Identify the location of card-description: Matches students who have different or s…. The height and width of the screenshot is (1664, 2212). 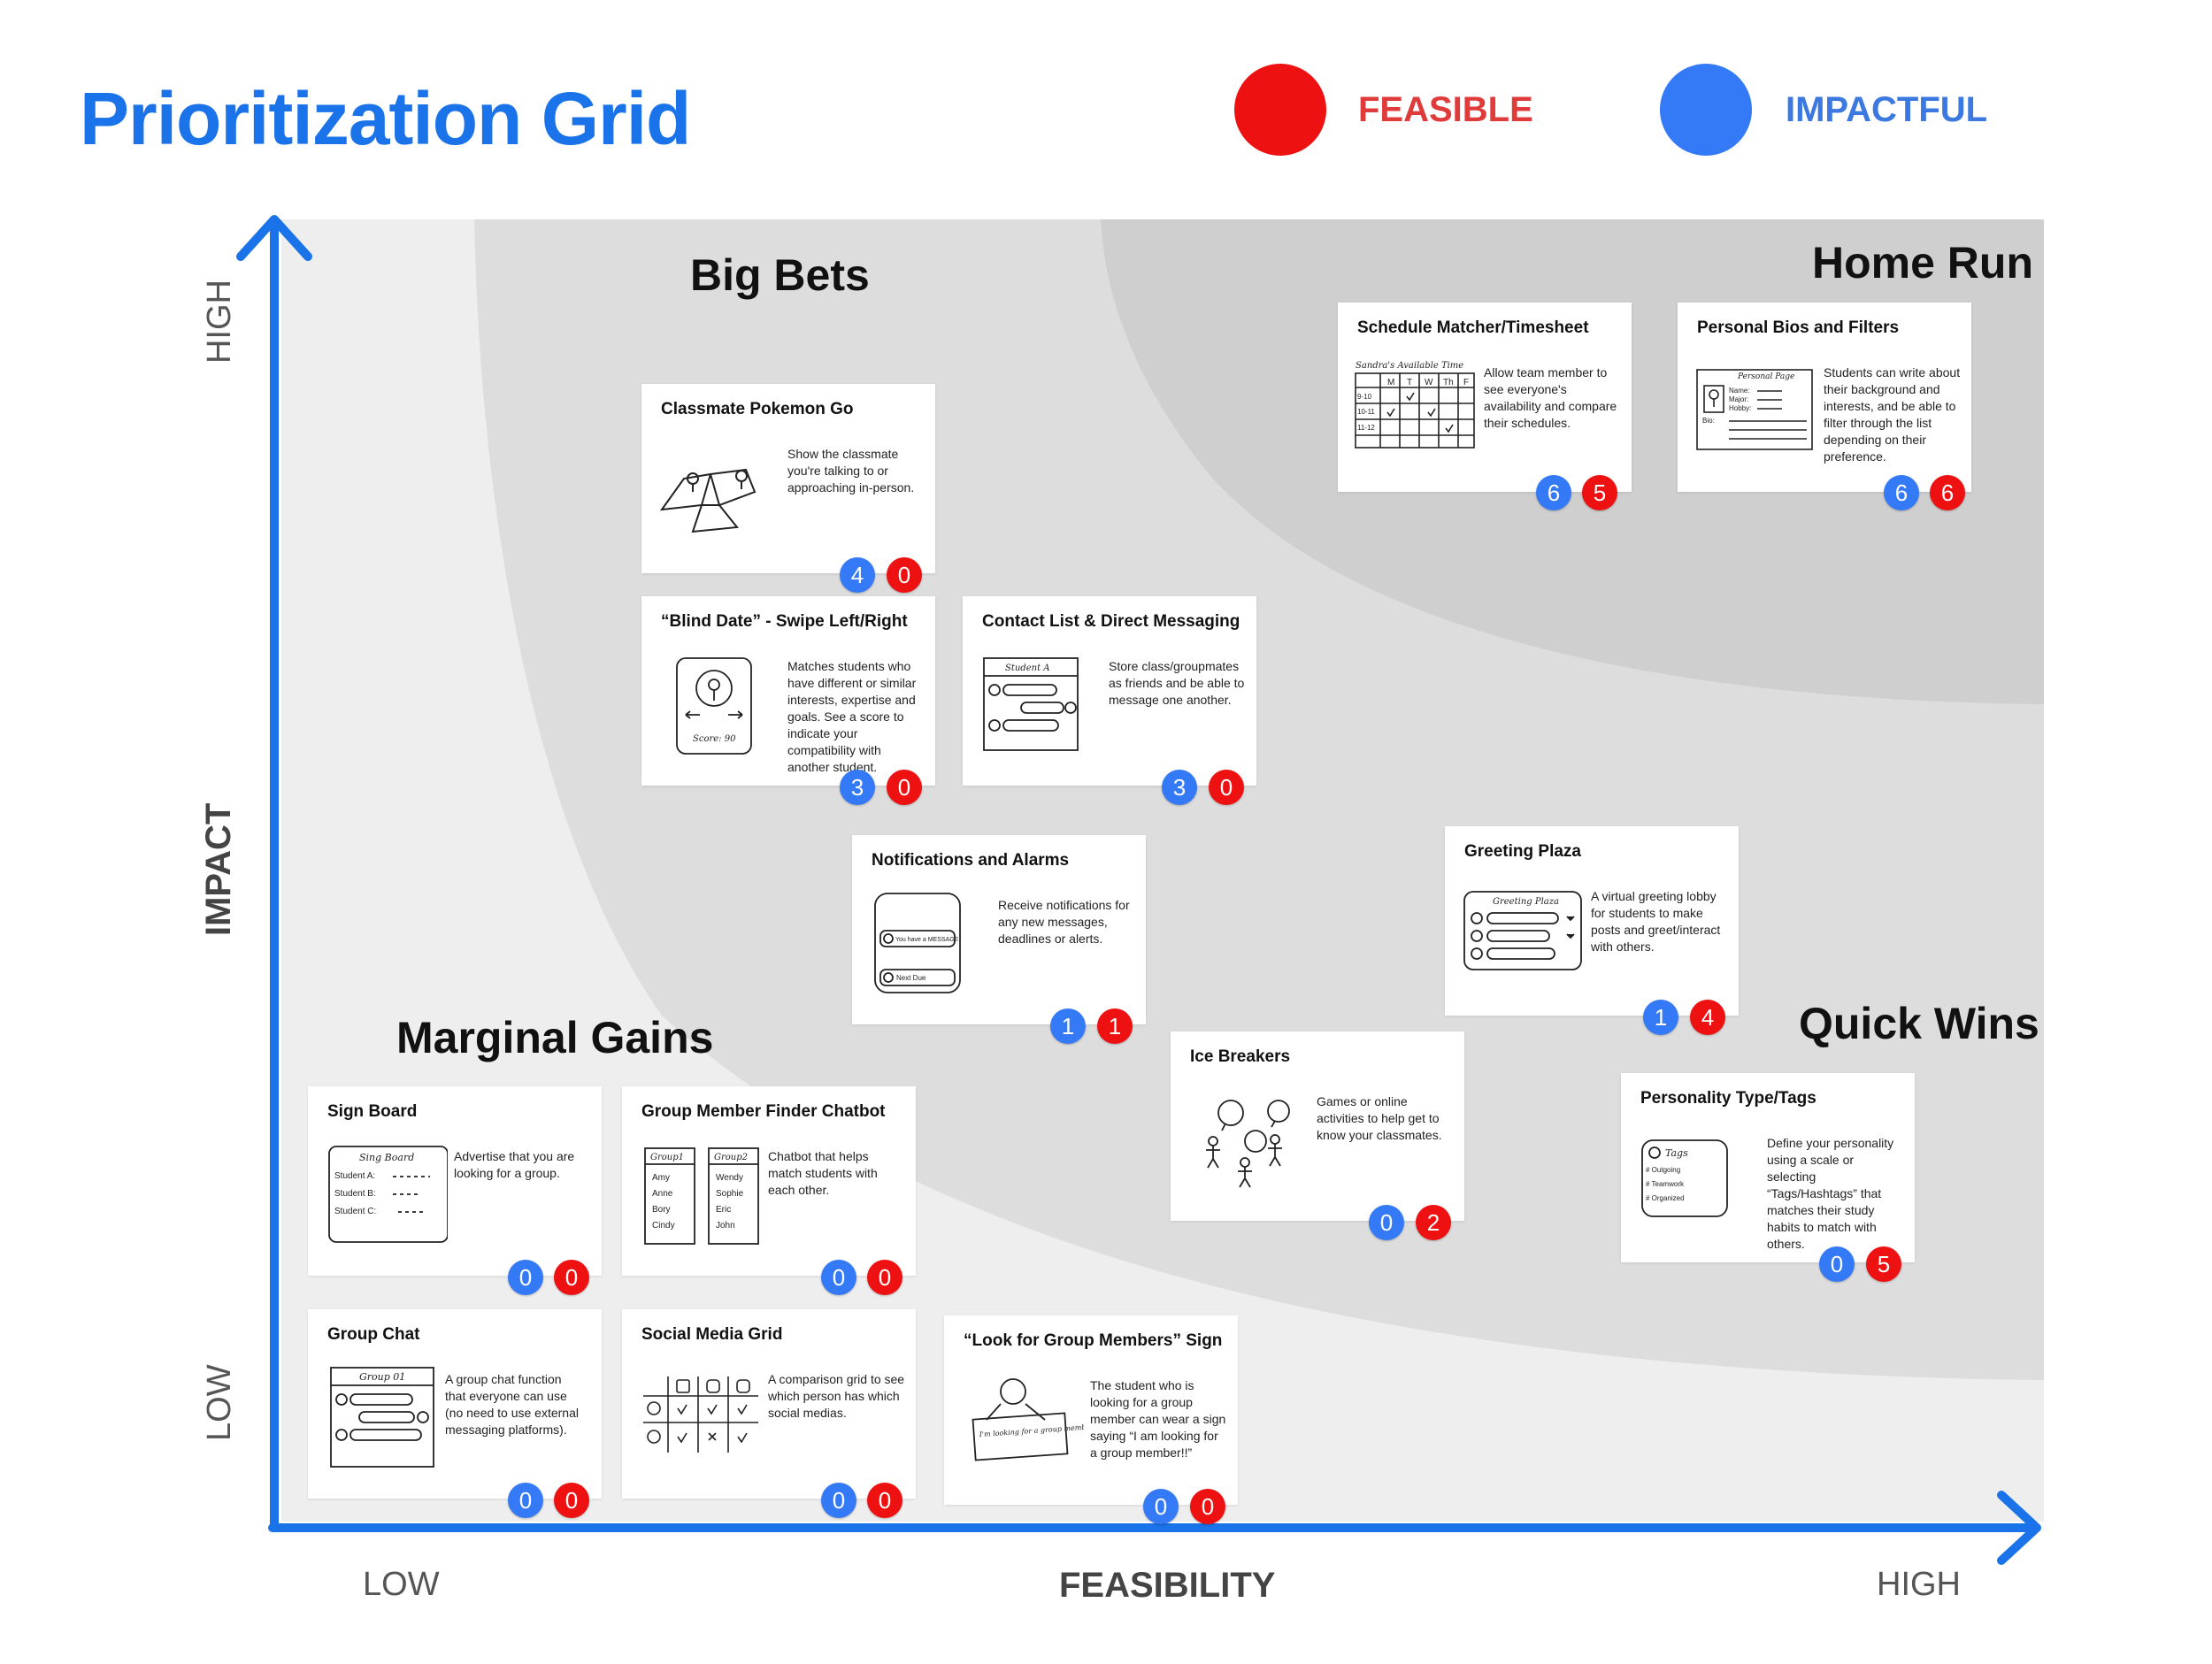
(852, 716).